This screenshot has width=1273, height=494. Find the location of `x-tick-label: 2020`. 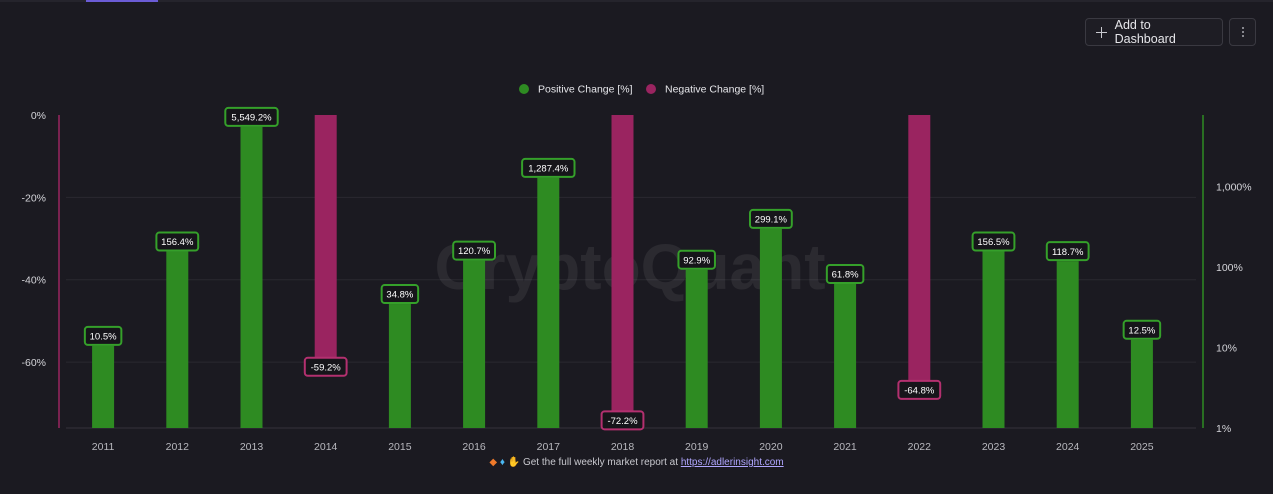

x-tick-label: 2020 is located at coordinates (771, 447).